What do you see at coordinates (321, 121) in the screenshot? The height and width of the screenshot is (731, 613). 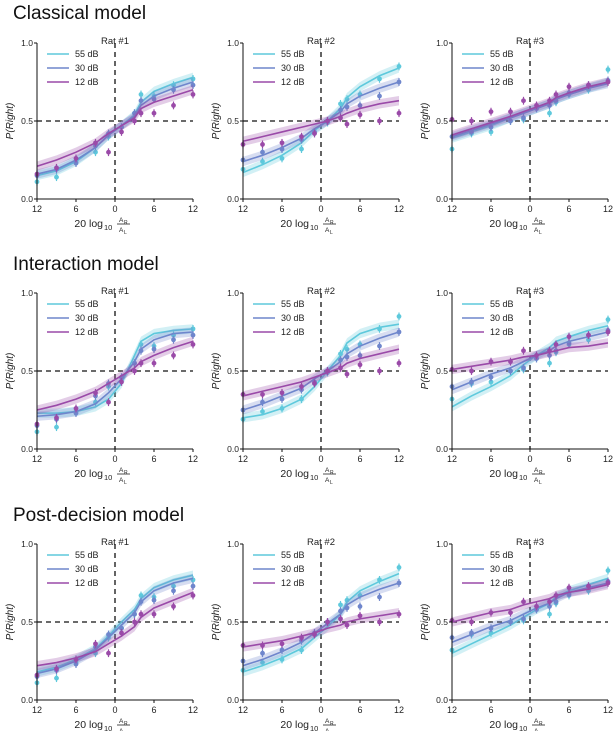 I see `fit-band-12-dB` at bounding box center [321, 121].